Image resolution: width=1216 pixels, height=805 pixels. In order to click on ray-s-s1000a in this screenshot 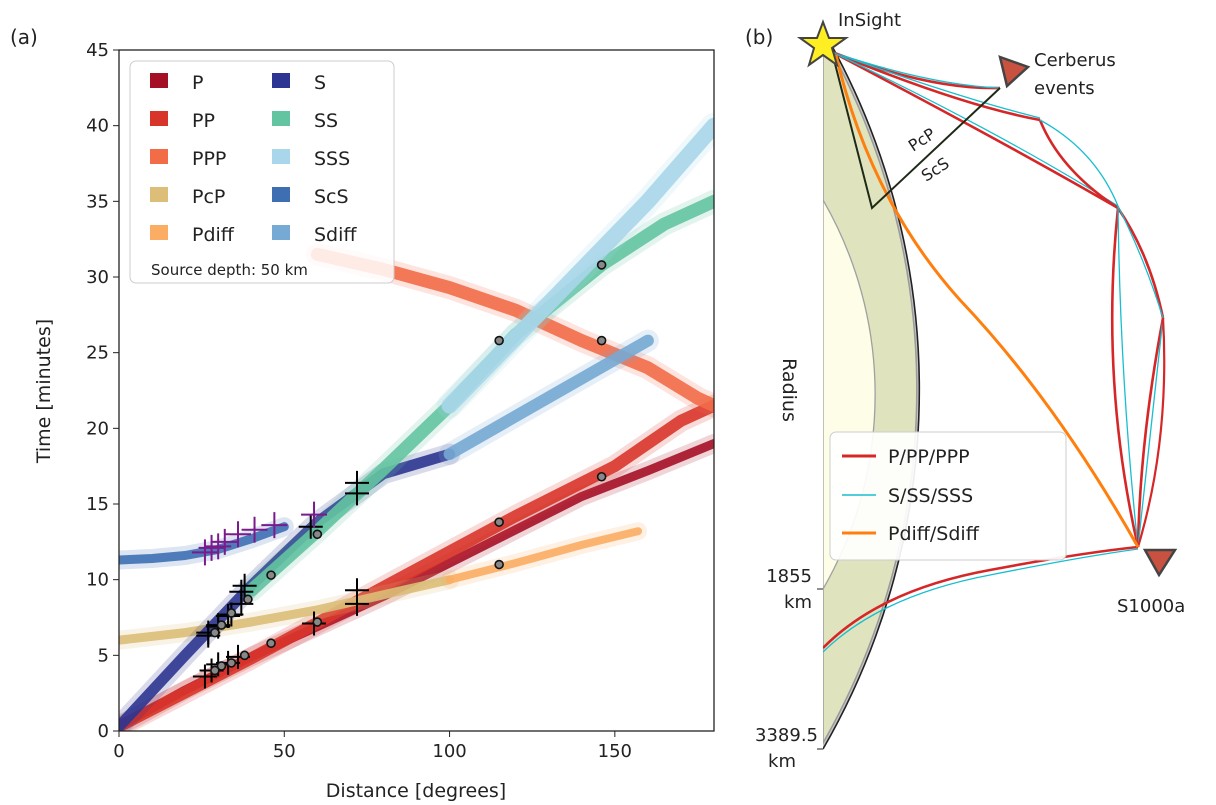, I will do `click(981, 600)`.